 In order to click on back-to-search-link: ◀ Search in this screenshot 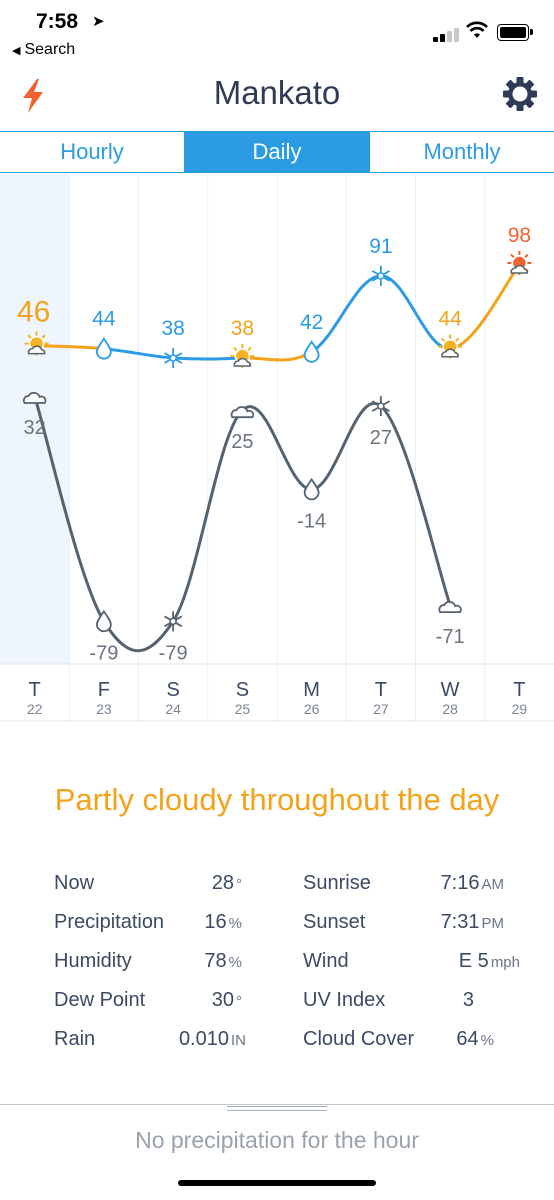, I will do `click(43, 50)`.